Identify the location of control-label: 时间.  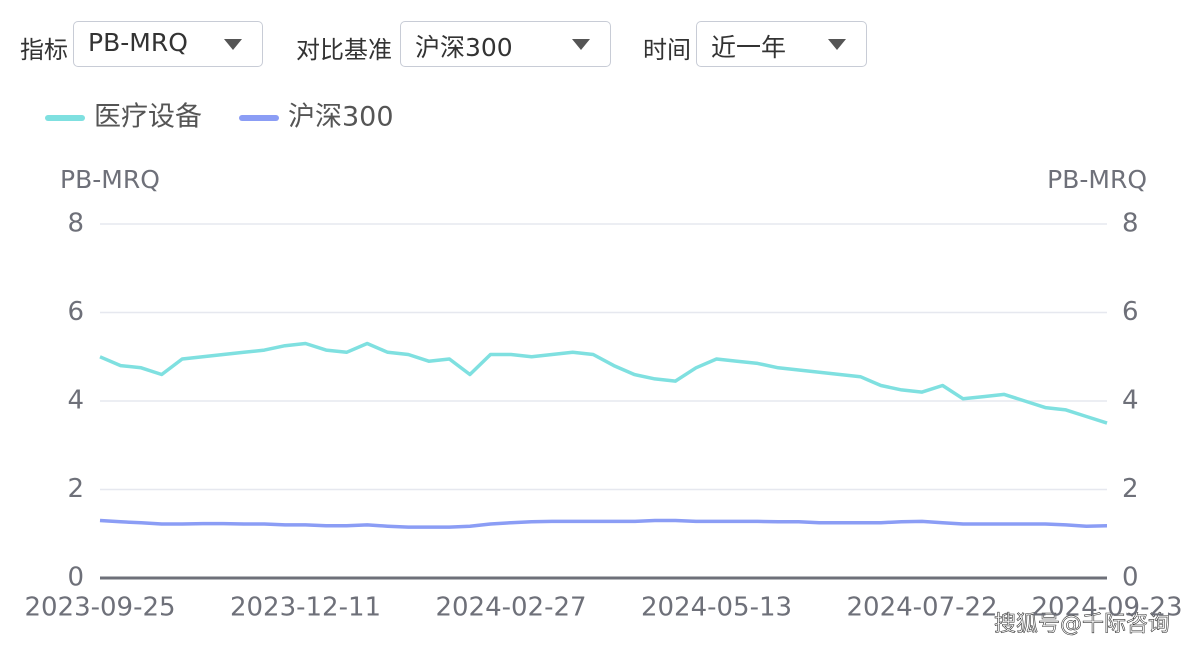
(667, 50).